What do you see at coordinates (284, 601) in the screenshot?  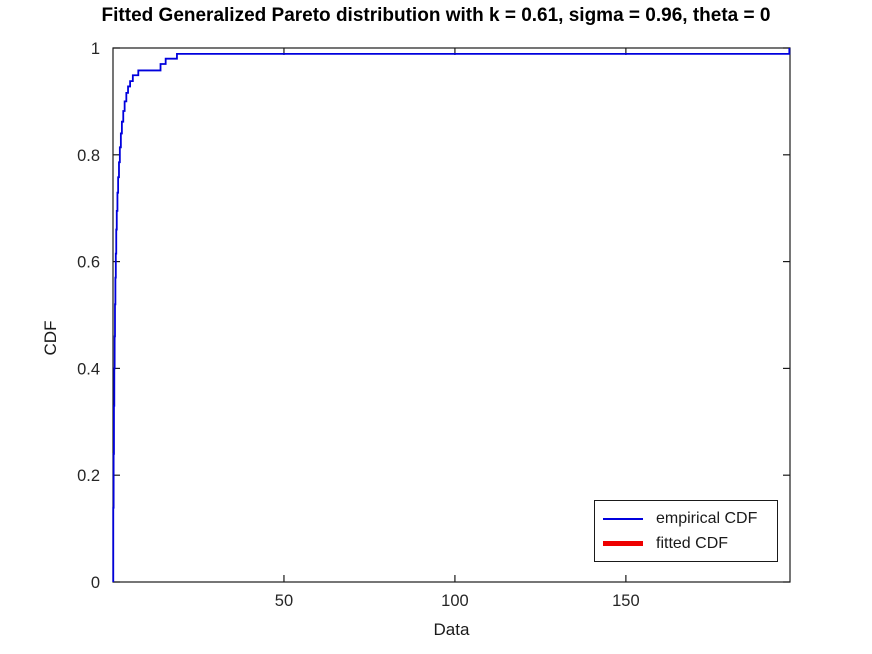 I see `x-tick-label: 50` at bounding box center [284, 601].